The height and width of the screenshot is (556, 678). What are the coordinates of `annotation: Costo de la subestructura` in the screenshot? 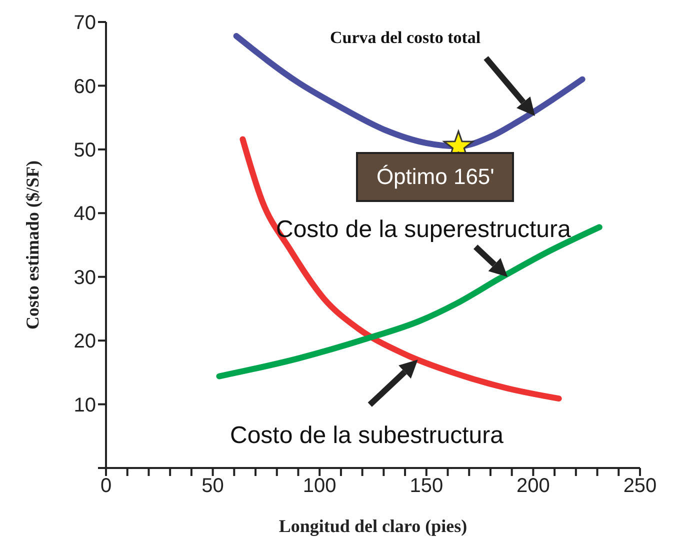 It's located at (367, 436).